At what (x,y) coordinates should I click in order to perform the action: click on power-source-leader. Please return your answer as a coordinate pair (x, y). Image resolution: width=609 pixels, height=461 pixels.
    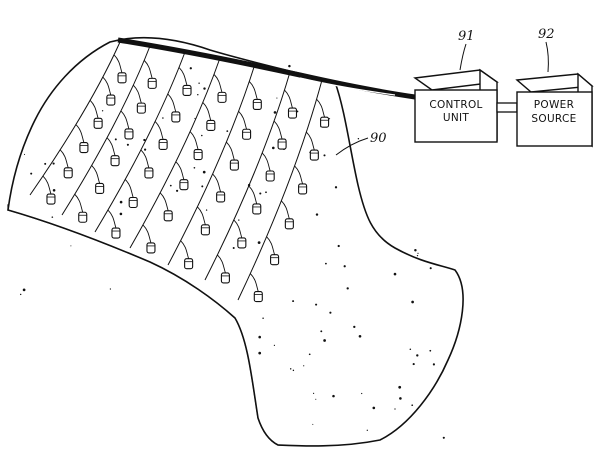
    Looking at the image, I should click on (547, 57).